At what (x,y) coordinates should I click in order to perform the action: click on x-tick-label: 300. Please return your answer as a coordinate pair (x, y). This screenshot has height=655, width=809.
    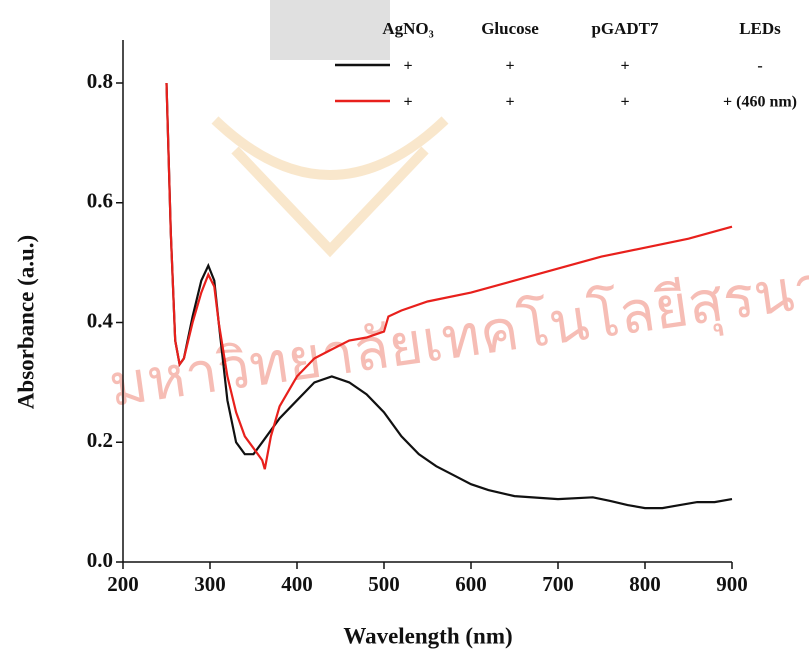
    Looking at the image, I should click on (210, 584).